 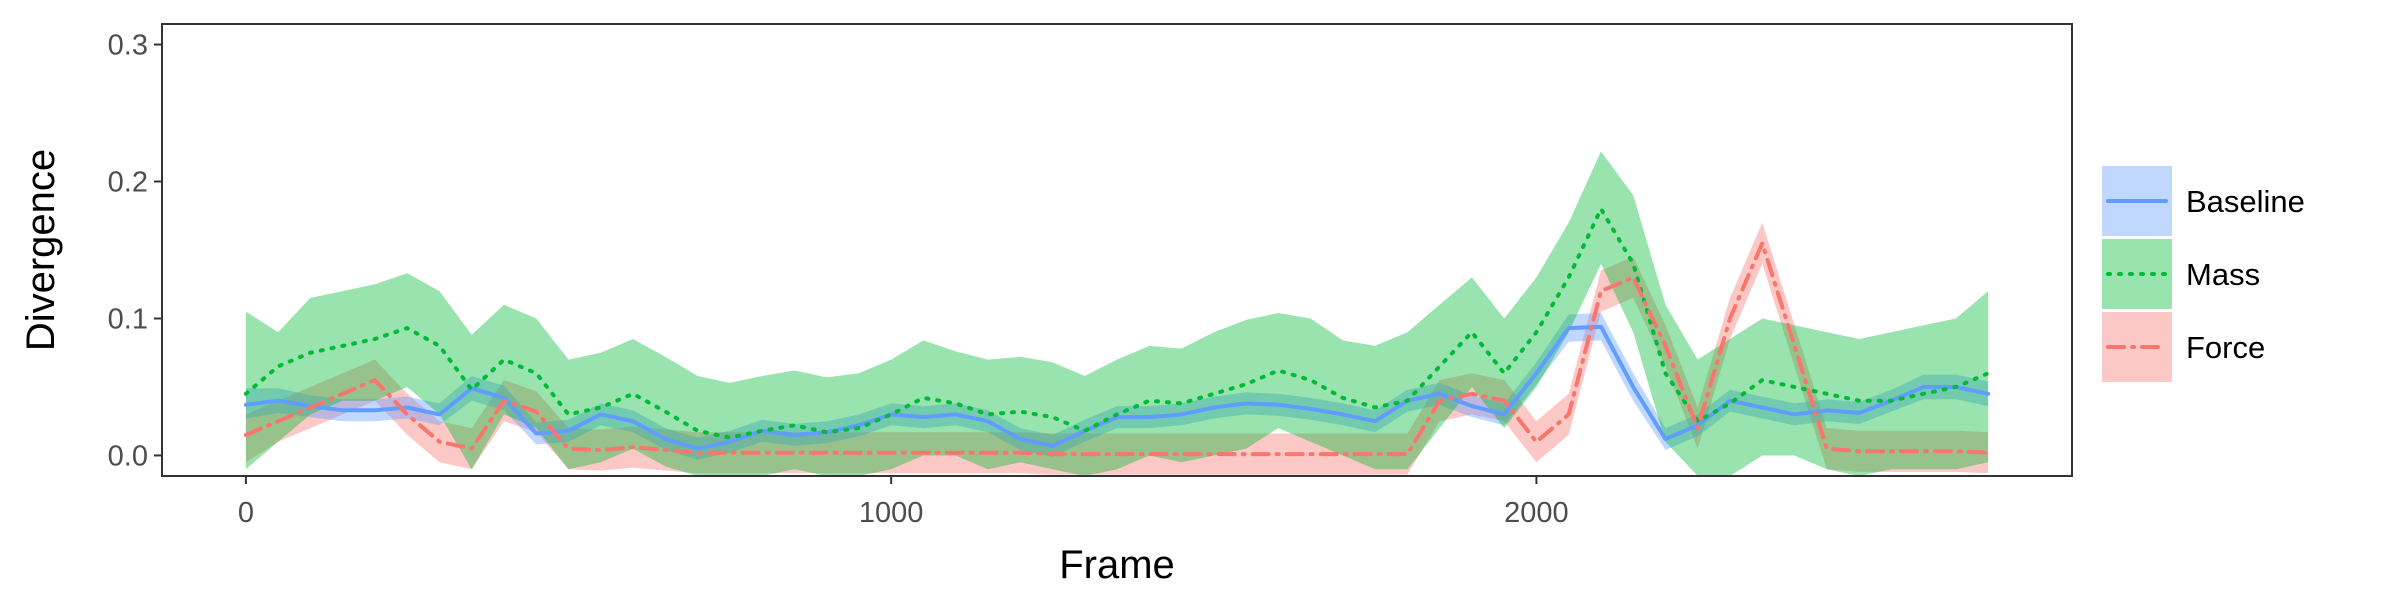 I want to click on legend: Baseline Mass Force, so click(x=2203, y=274).